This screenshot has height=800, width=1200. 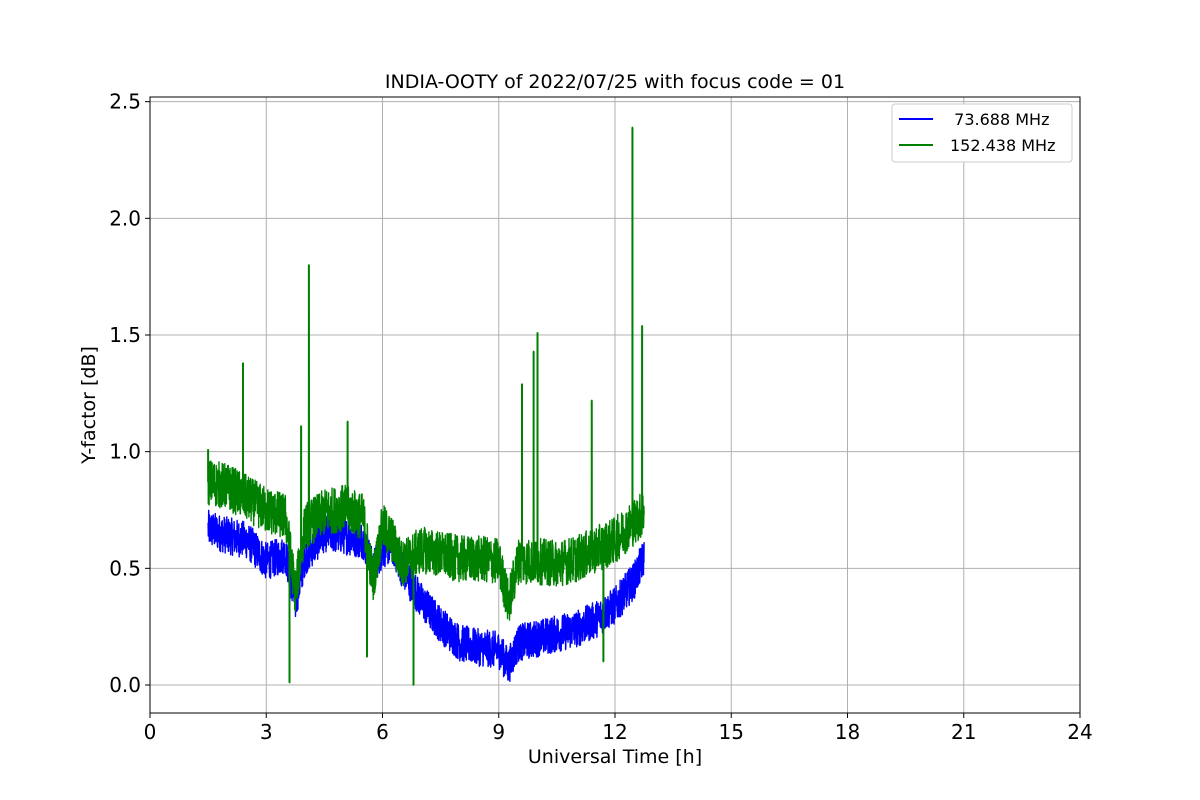 What do you see at coordinates (498, 732) in the screenshot?
I see `x-tick-label: 9` at bounding box center [498, 732].